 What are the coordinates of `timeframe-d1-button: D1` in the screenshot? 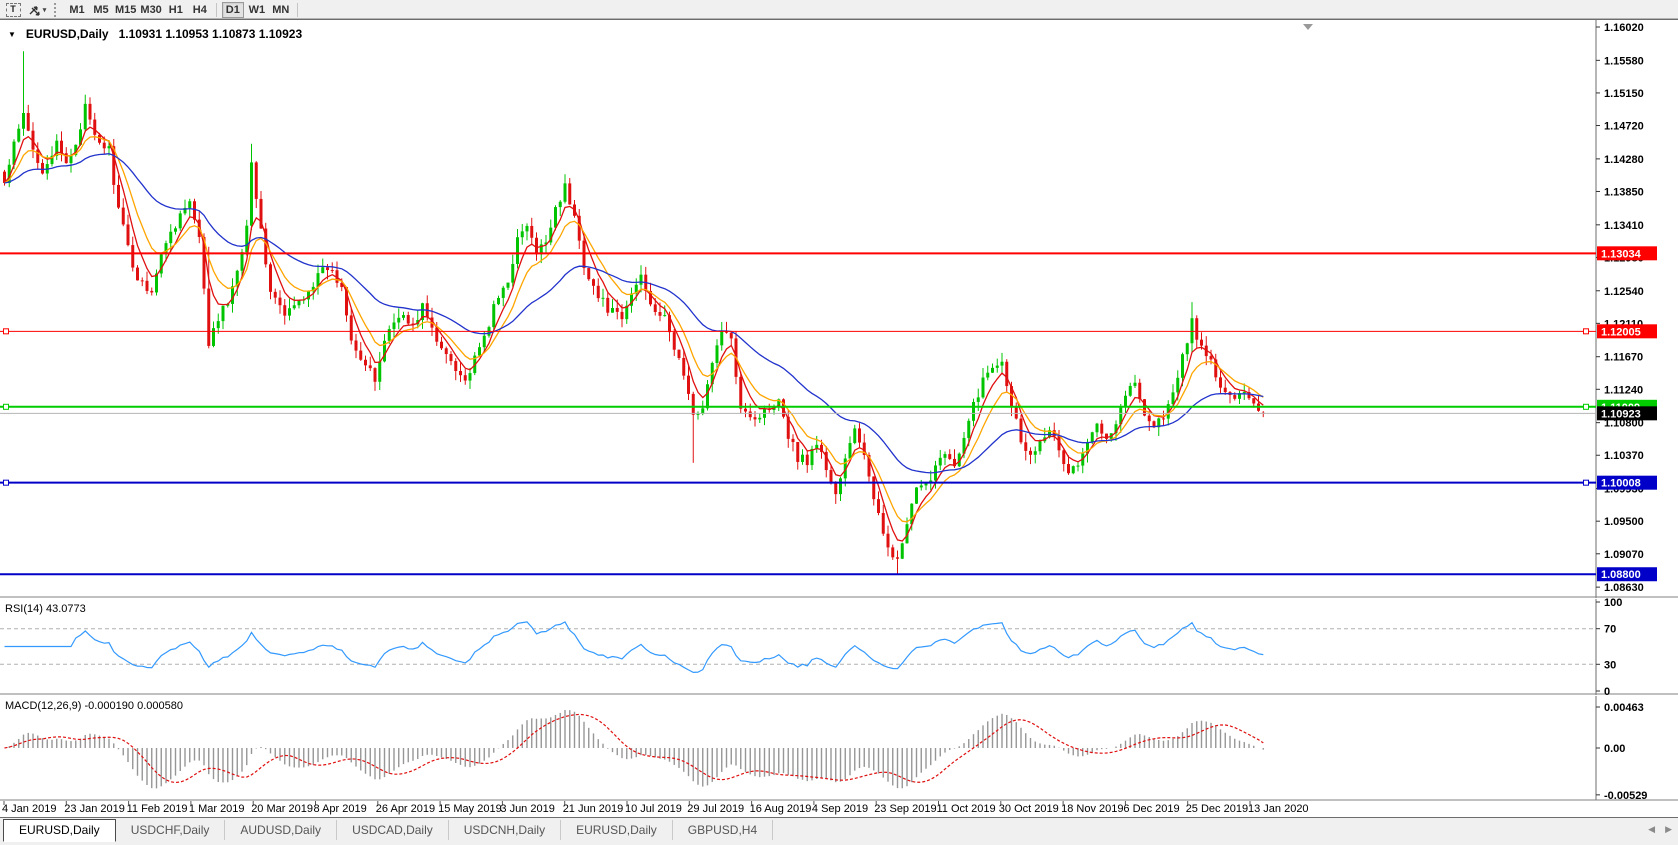 It's located at (232, 9).